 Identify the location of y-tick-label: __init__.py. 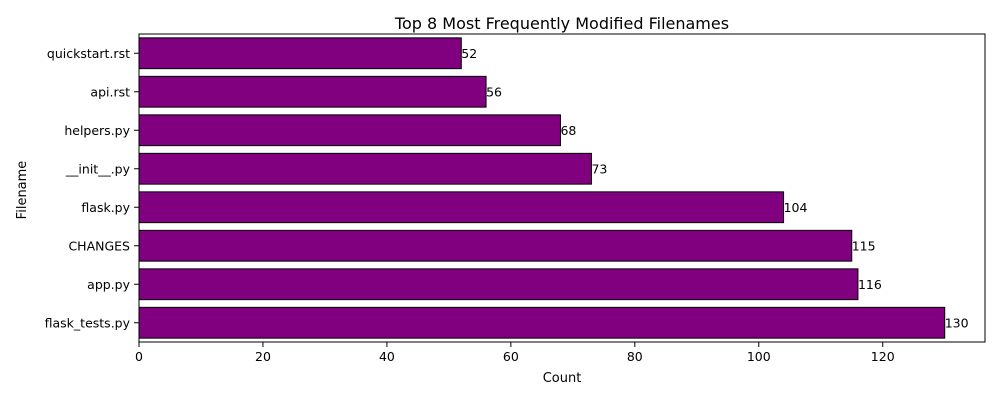
(98, 168).